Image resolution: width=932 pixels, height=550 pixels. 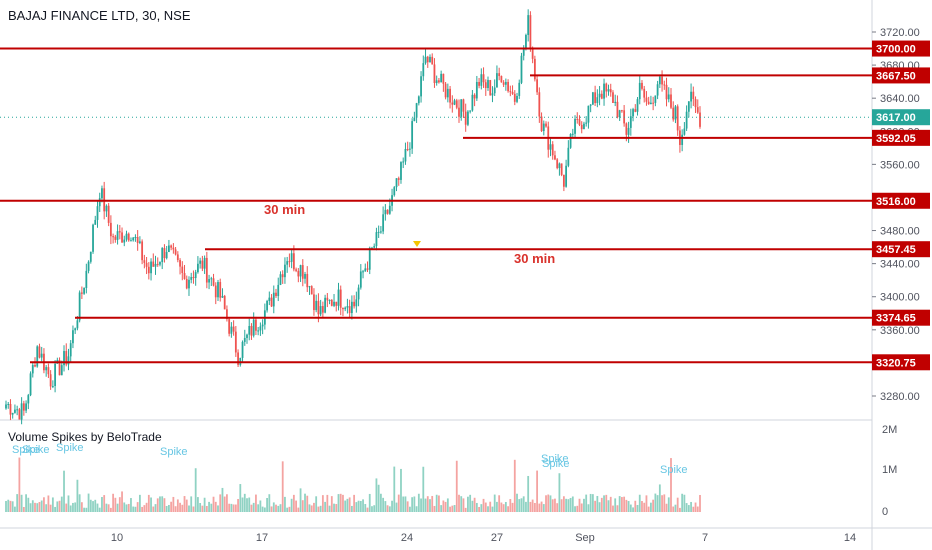 I want to click on volume-tick-label: 2M, so click(x=889, y=430).